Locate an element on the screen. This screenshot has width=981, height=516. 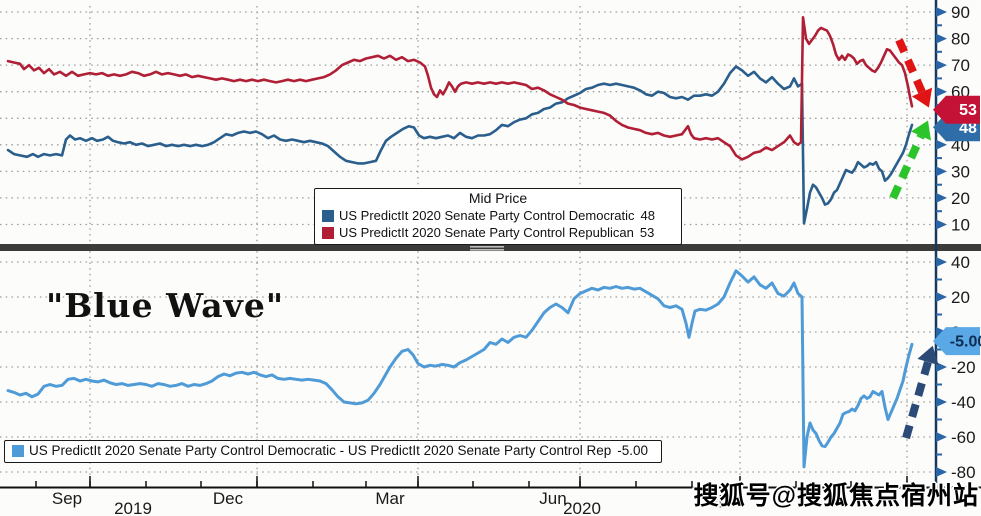
democratic-swatch-icon is located at coordinates (328, 215).